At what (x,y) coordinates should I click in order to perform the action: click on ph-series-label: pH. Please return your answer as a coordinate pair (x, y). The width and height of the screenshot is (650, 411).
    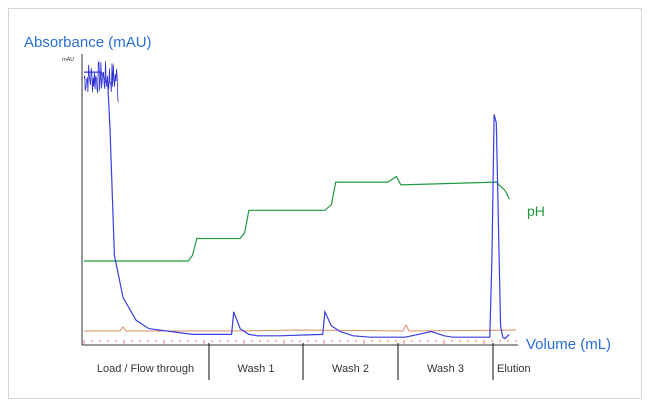
    Looking at the image, I should click on (536, 211).